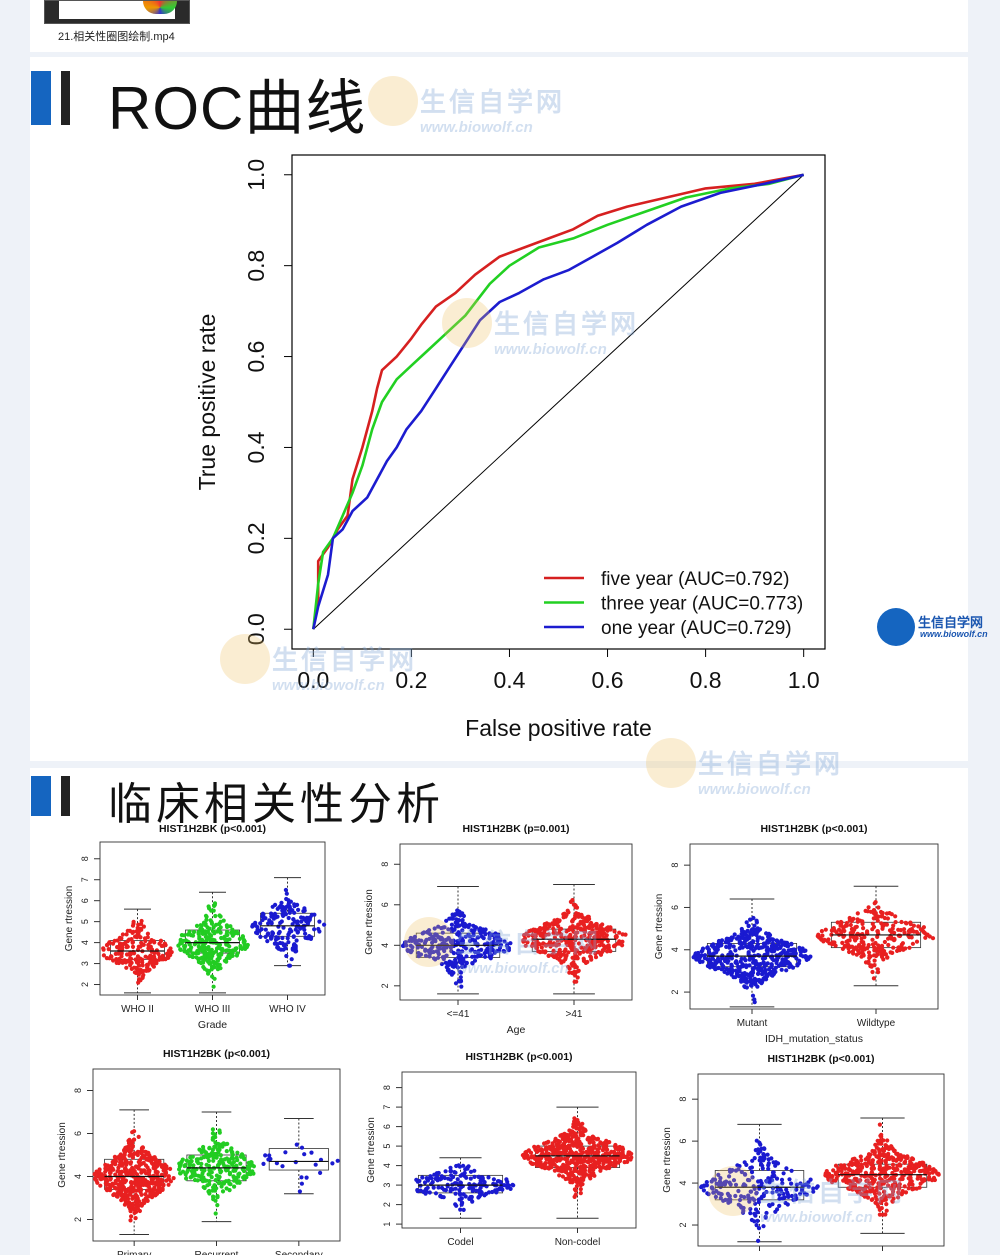 The width and height of the screenshot is (1000, 1255). Describe the element at coordinates (458, 1014) in the screenshot. I see `x-tick-label: <=41` at that location.